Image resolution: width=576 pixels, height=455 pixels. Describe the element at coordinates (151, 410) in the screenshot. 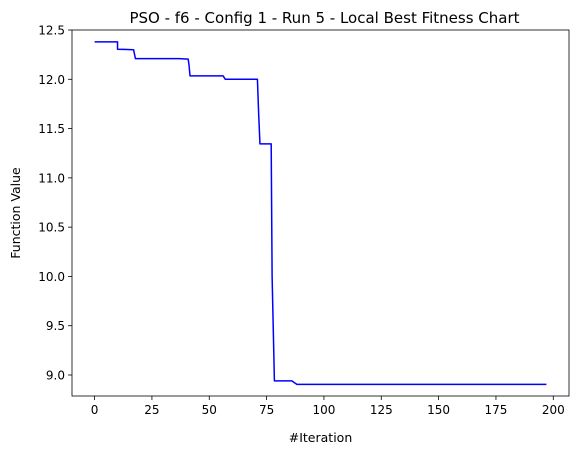

I see `x-tick-label: 25` at that location.